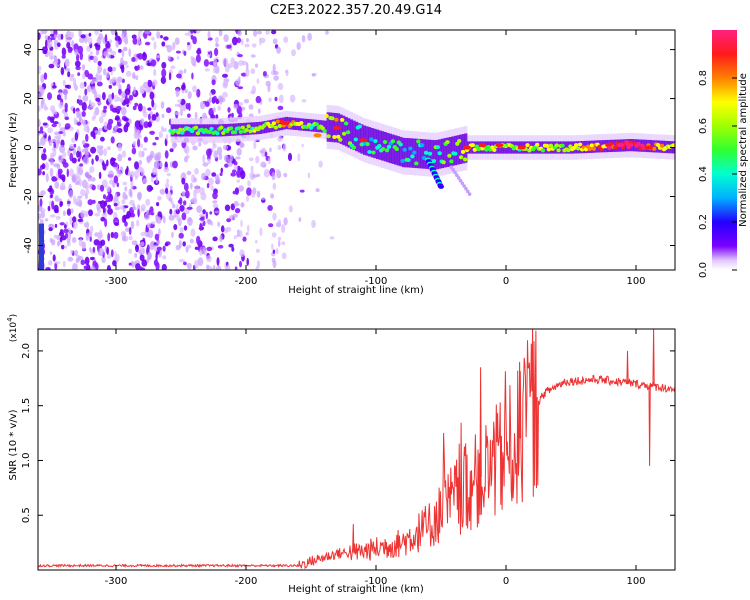 Image resolution: width=750 pixels, height=600 pixels. What do you see at coordinates (26, 406) in the screenshot?
I see `y-tick-label: 1.5` at bounding box center [26, 406].